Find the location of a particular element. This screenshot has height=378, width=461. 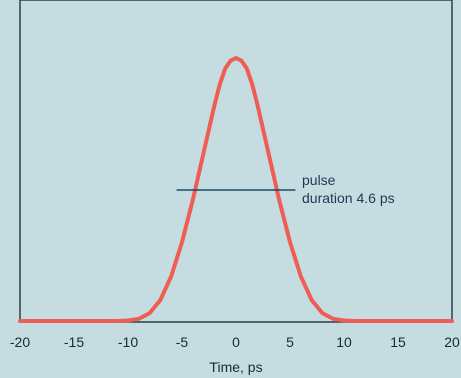

x-tick-label: 15 is located at coordinates (398, 342).